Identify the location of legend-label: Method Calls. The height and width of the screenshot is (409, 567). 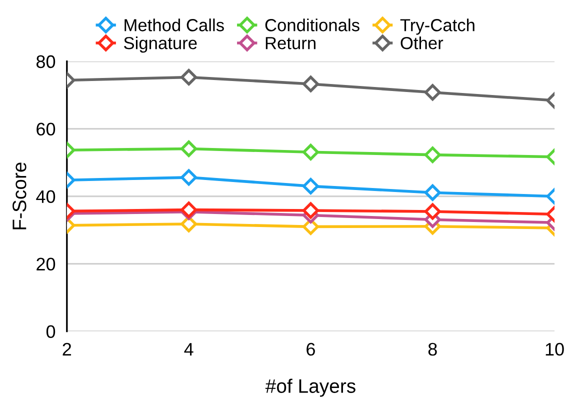
(174, 25).